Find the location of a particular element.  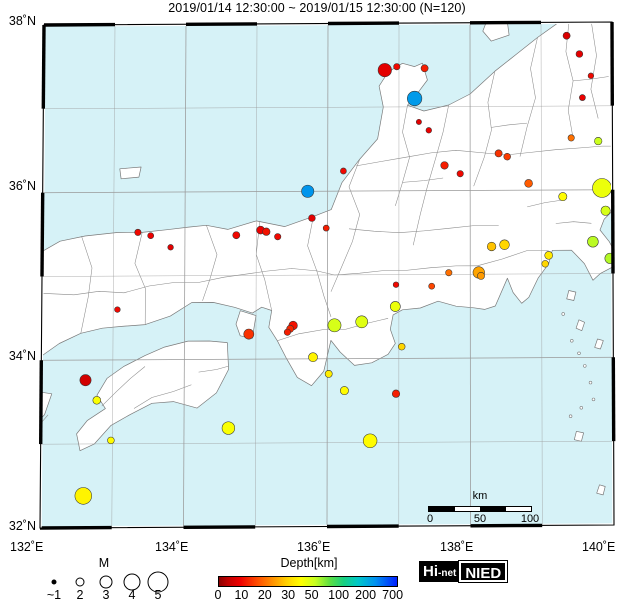

scale-bar: km 0 50 100 is located at coordinates (483, 511).